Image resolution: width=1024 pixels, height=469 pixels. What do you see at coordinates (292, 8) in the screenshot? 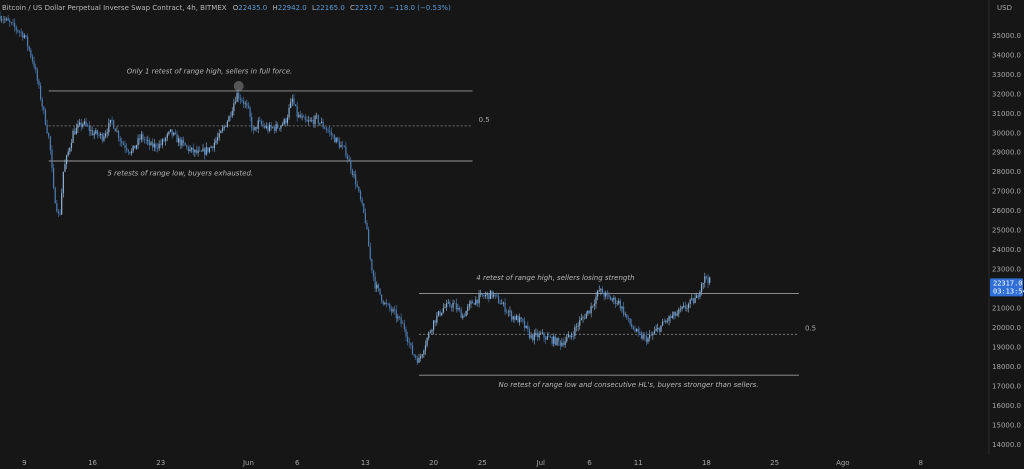
I see `high-value: 22942.0` at bounding box center [292, 8].